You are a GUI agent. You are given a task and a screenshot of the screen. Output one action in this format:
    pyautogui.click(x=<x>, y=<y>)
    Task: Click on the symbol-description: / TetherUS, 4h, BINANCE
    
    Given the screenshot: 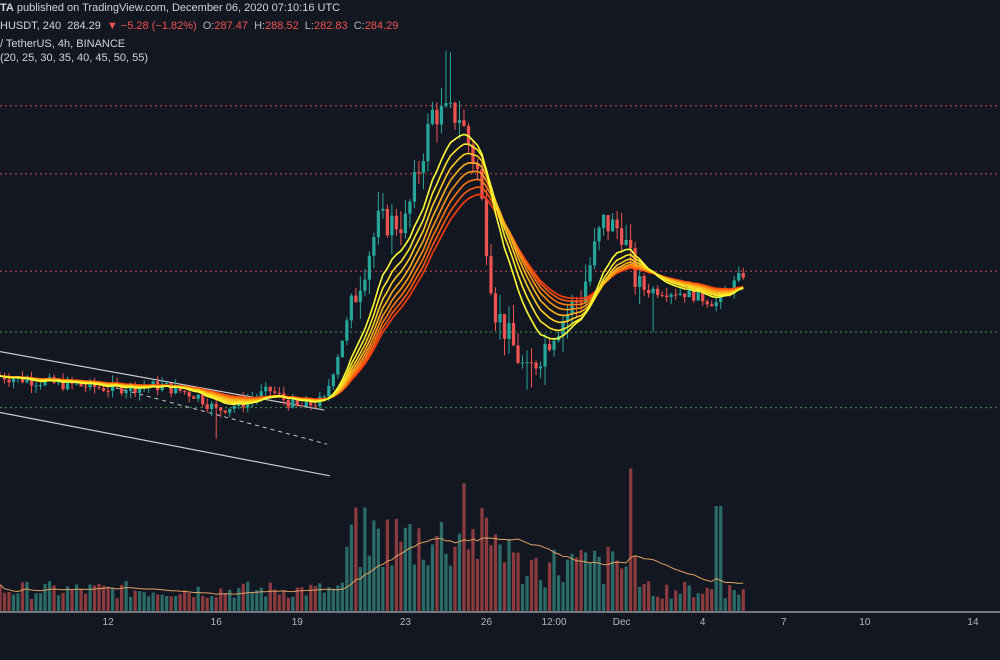 What is the action you would take?
    pyautogui.click(x=63, y=44)
    